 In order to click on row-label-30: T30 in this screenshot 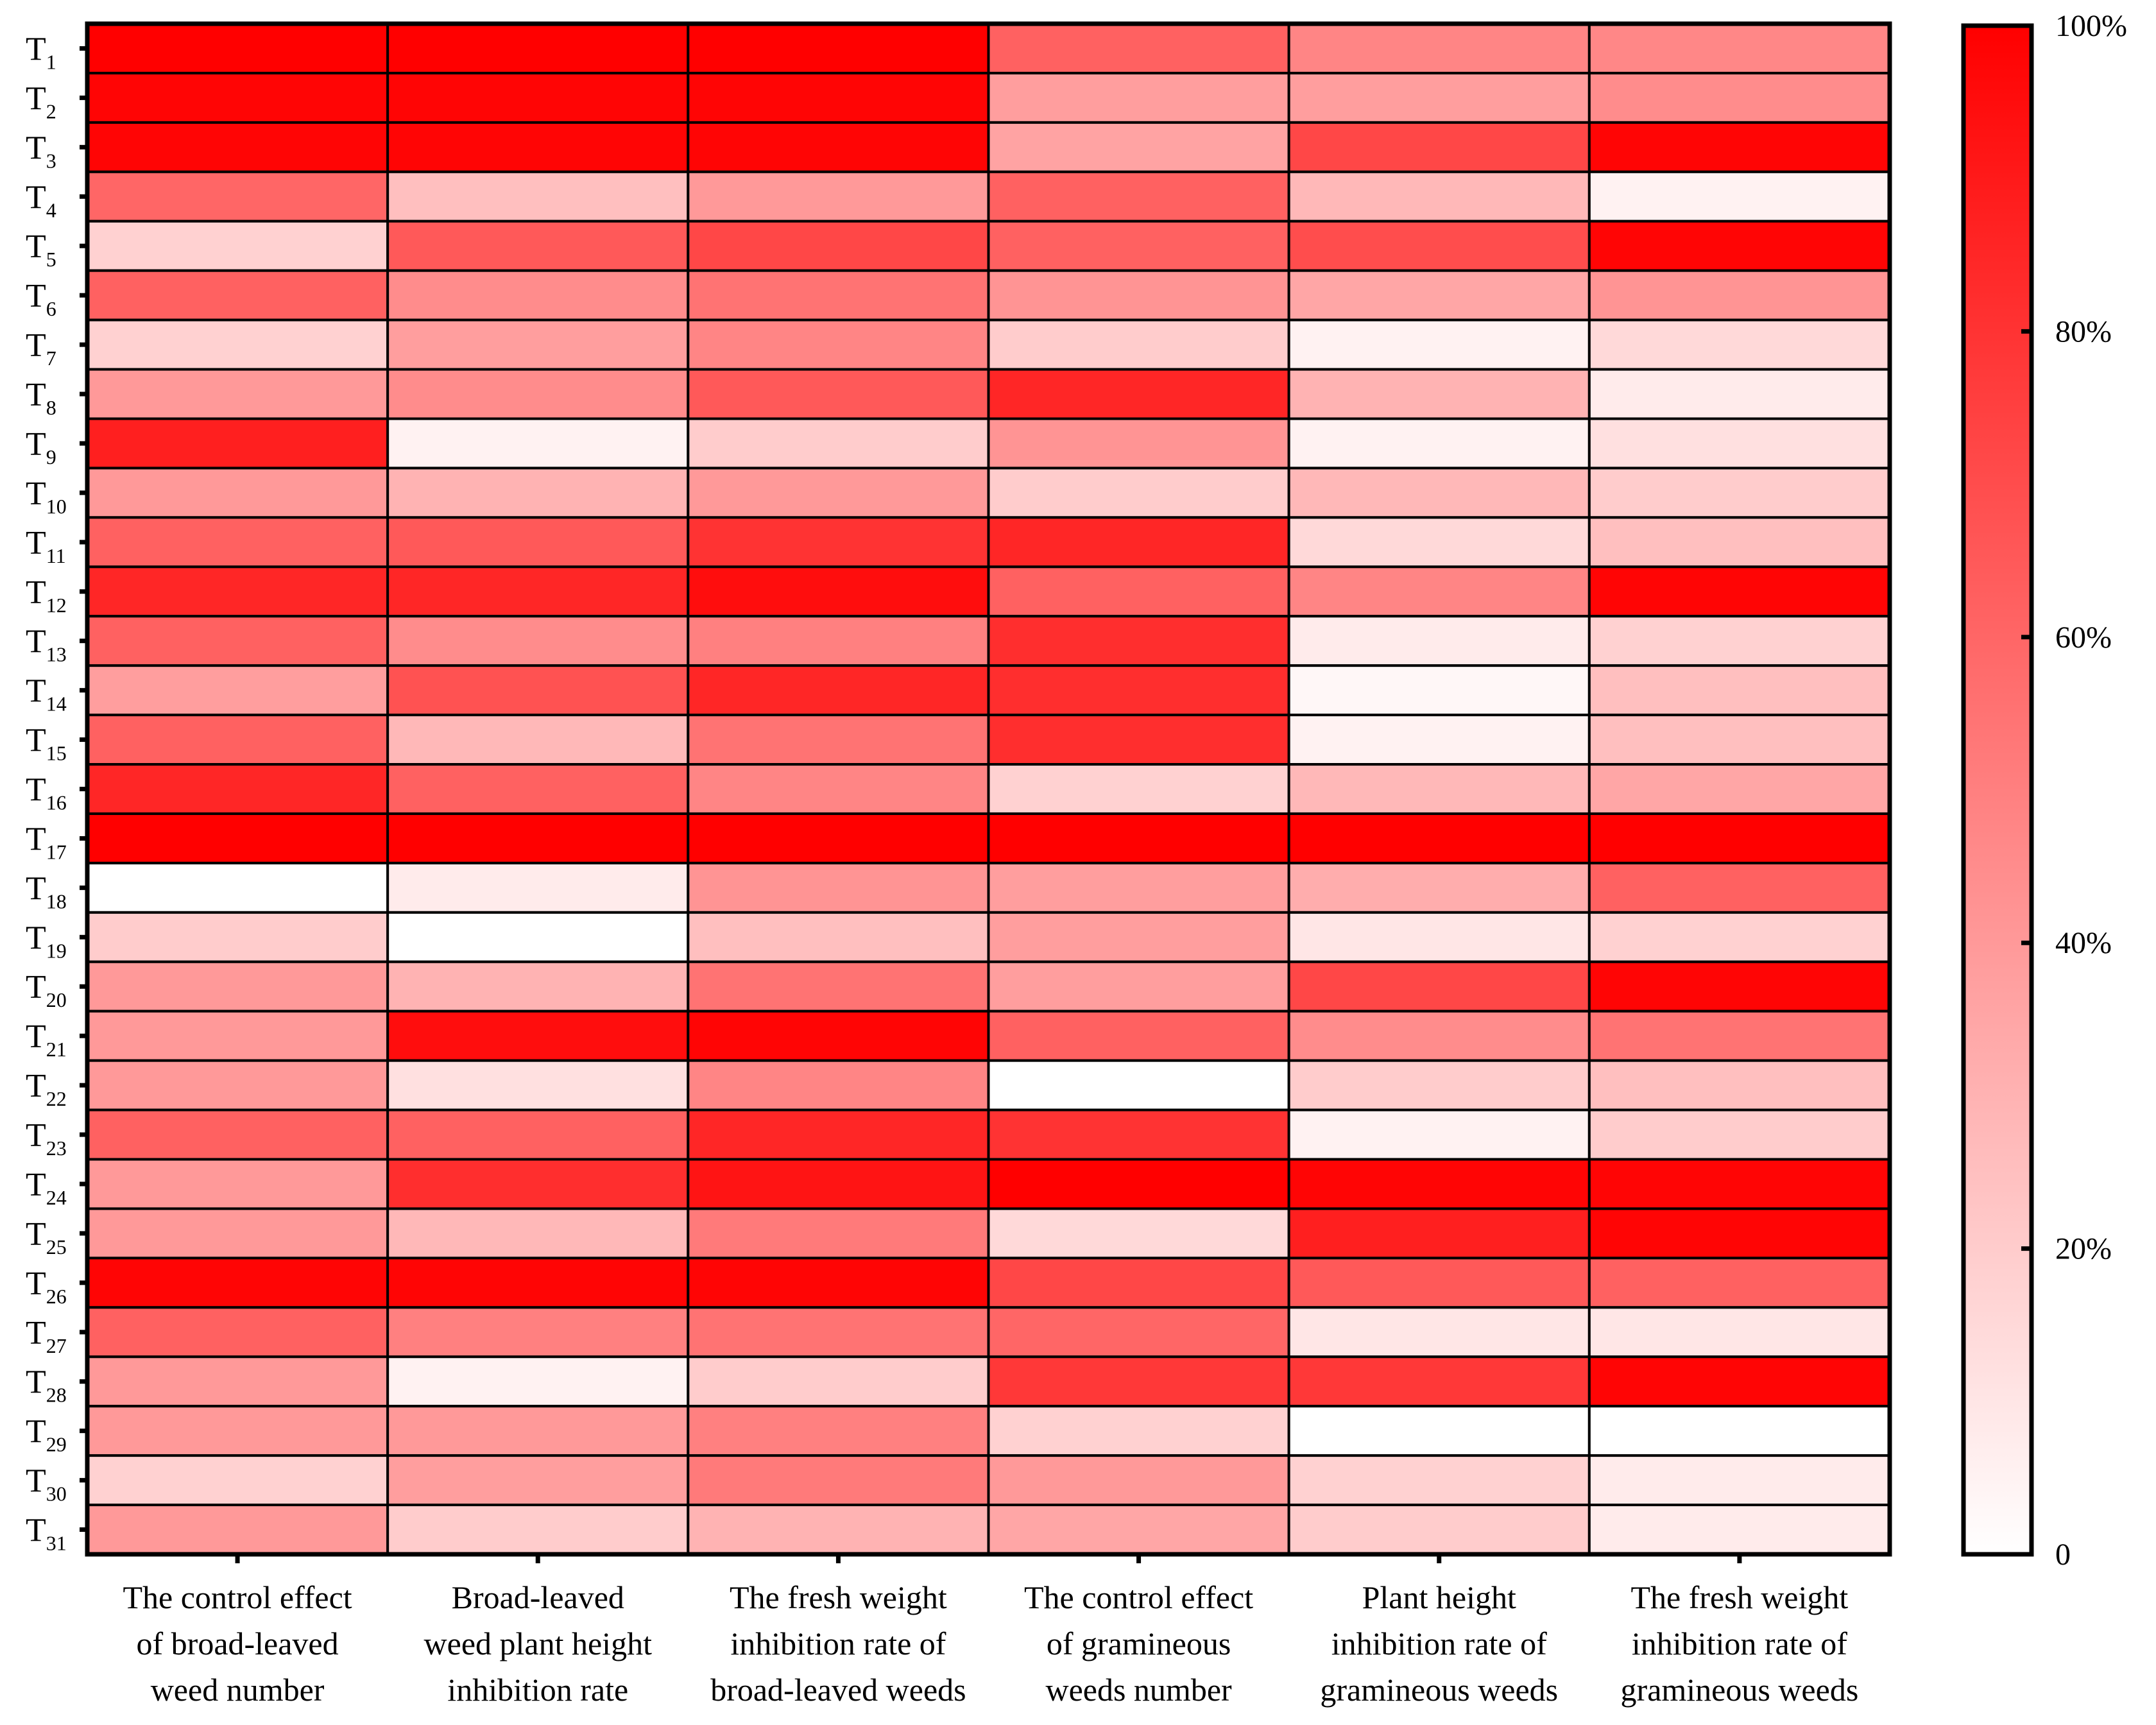, I will do `click(46, 1484)`.